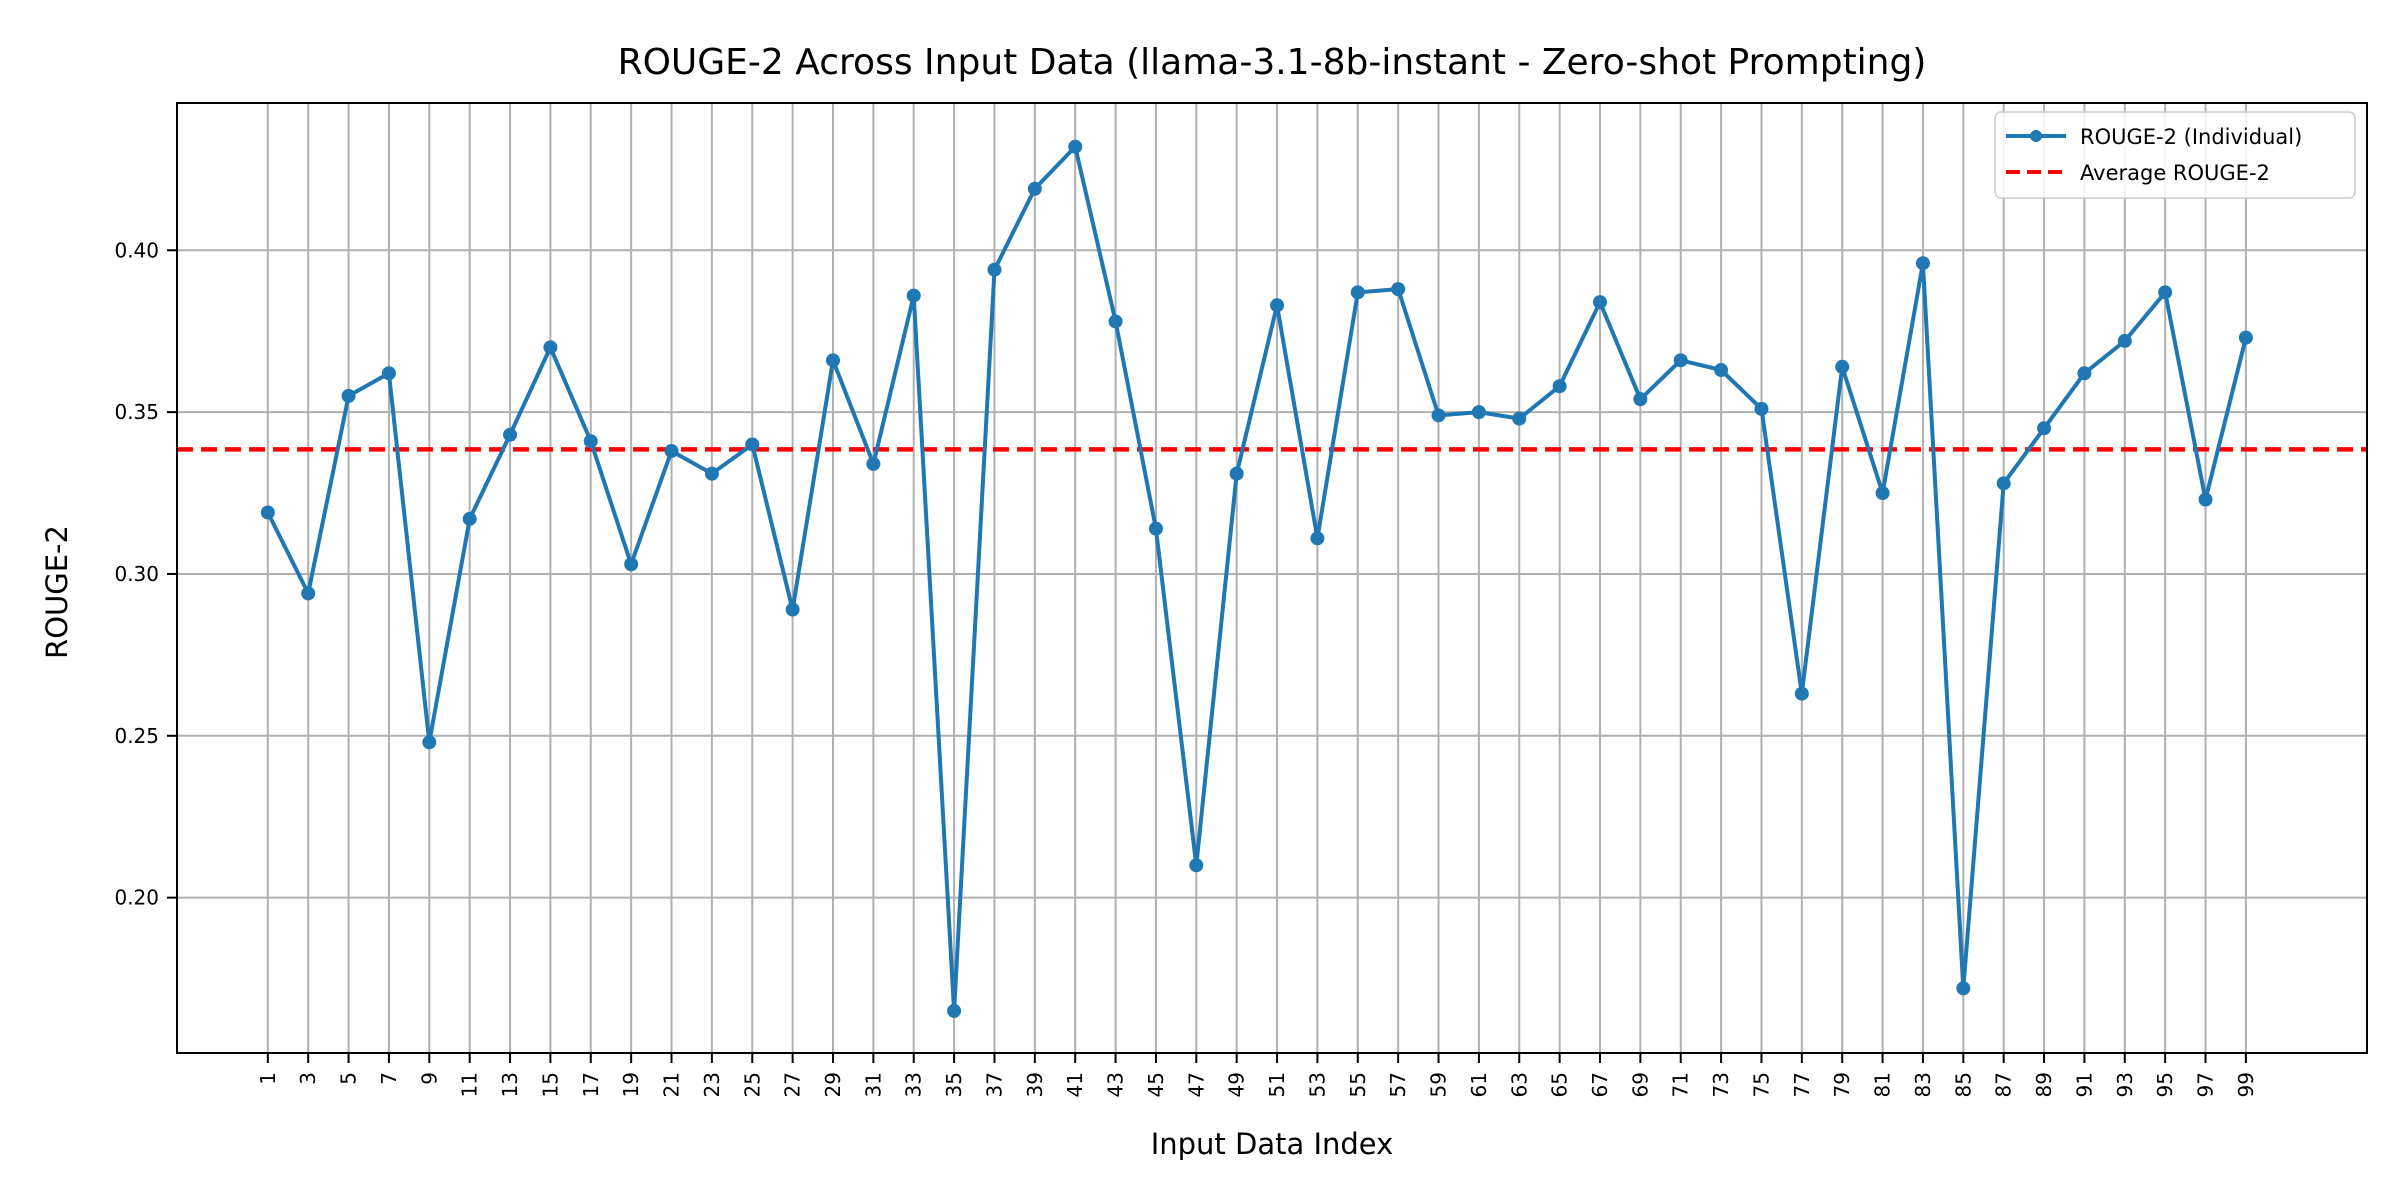 The width and height of the screenshot is (2400, 1200). What do you see at coordinates (2165, 1084) in the screenshot?
I see `x-tick-label: 95` at bounding box center [2165, 1084].